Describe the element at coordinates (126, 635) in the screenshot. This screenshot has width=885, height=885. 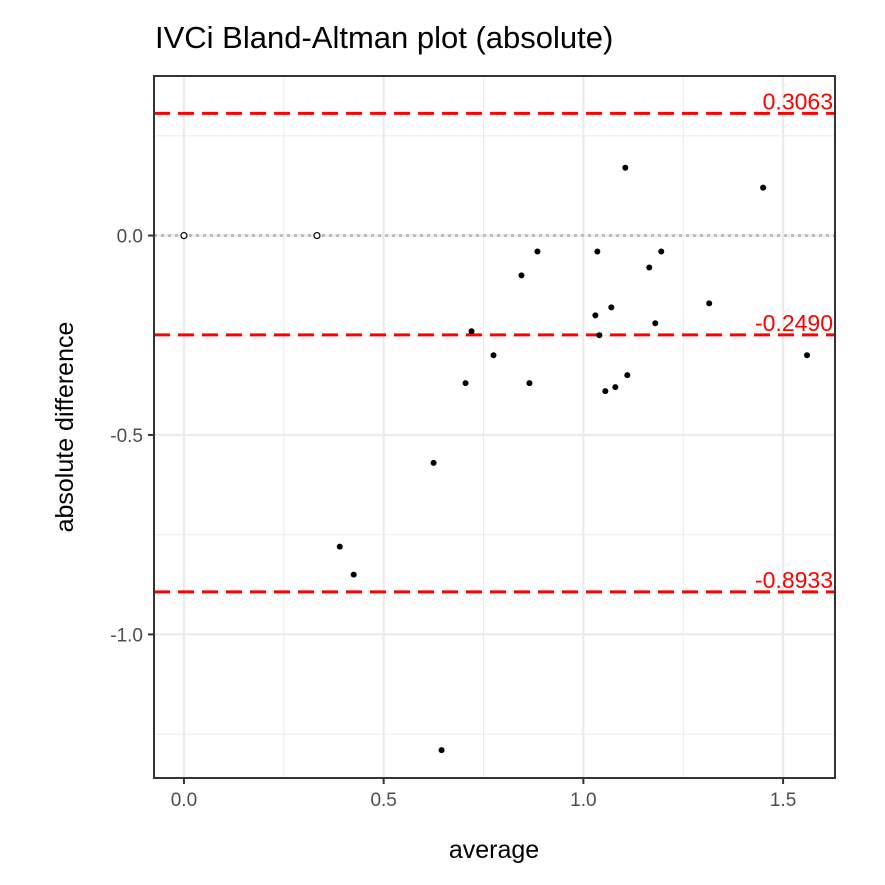
I see `y-tick-label: -1.0` at that location.